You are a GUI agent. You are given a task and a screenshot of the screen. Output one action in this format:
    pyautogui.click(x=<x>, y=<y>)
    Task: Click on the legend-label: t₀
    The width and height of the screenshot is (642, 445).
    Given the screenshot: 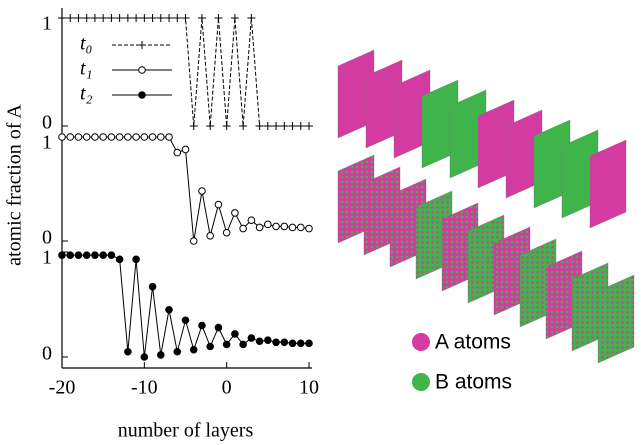 What is the action you would take?
    pyautogui.click(x=86, y=44)
    